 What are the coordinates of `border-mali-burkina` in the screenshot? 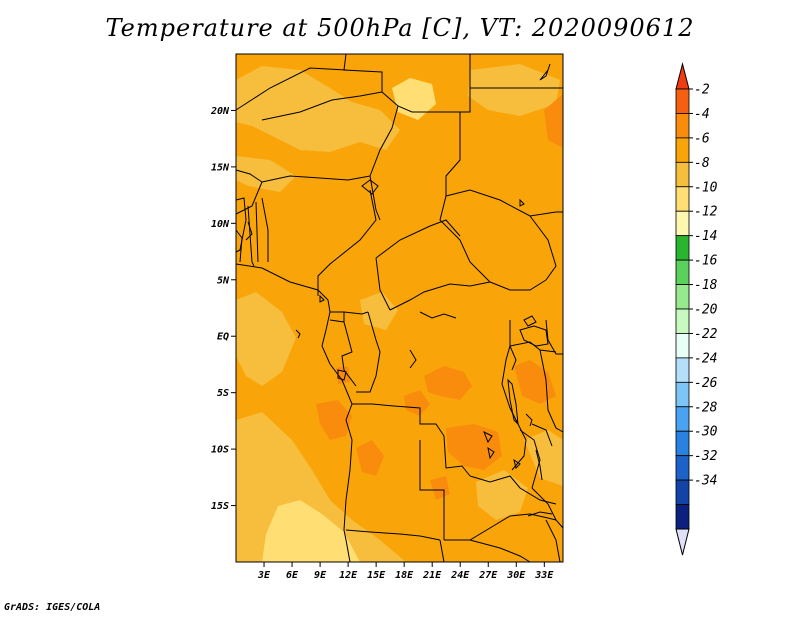 It's located at (249, 176).